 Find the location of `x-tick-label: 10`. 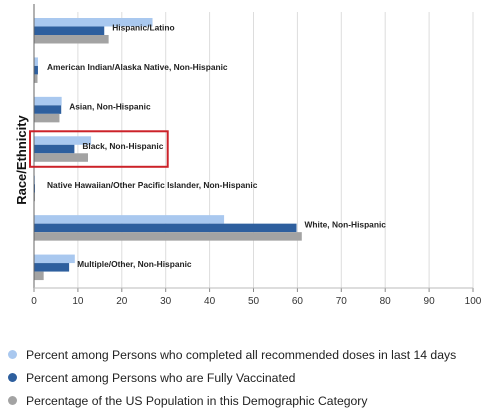

x-tick-label: 10 is located at coordinates (78, 301).